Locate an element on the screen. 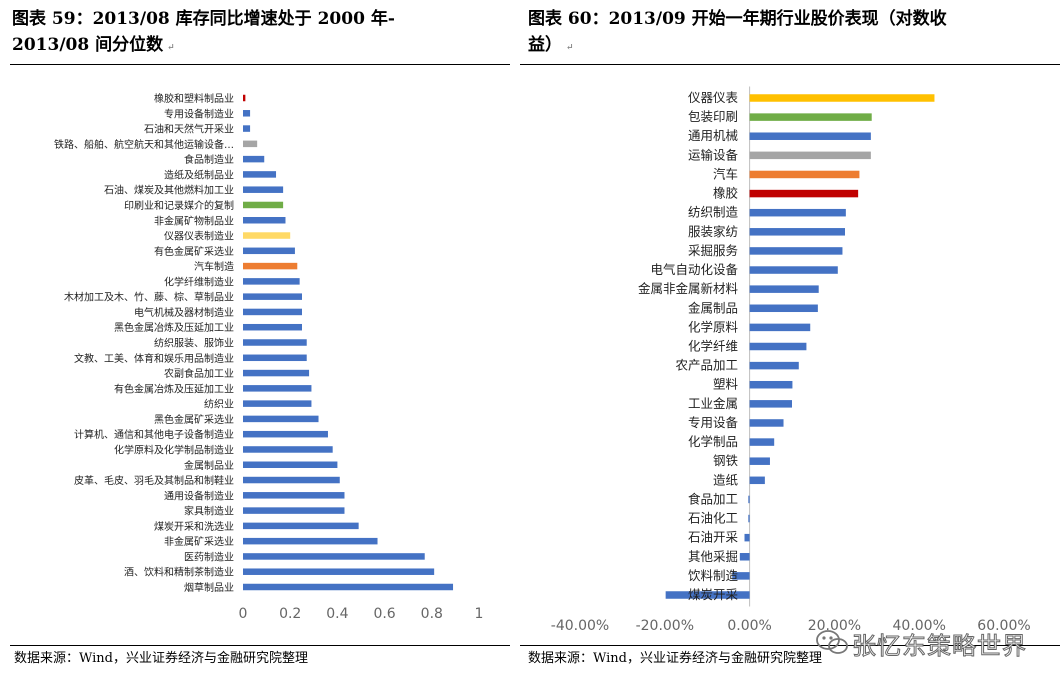 This screenshot has height=688, width=1064. category-label: 皮革、毛皮、羽毛及其制品和制鞋业 is located at coordinates (154, 480).